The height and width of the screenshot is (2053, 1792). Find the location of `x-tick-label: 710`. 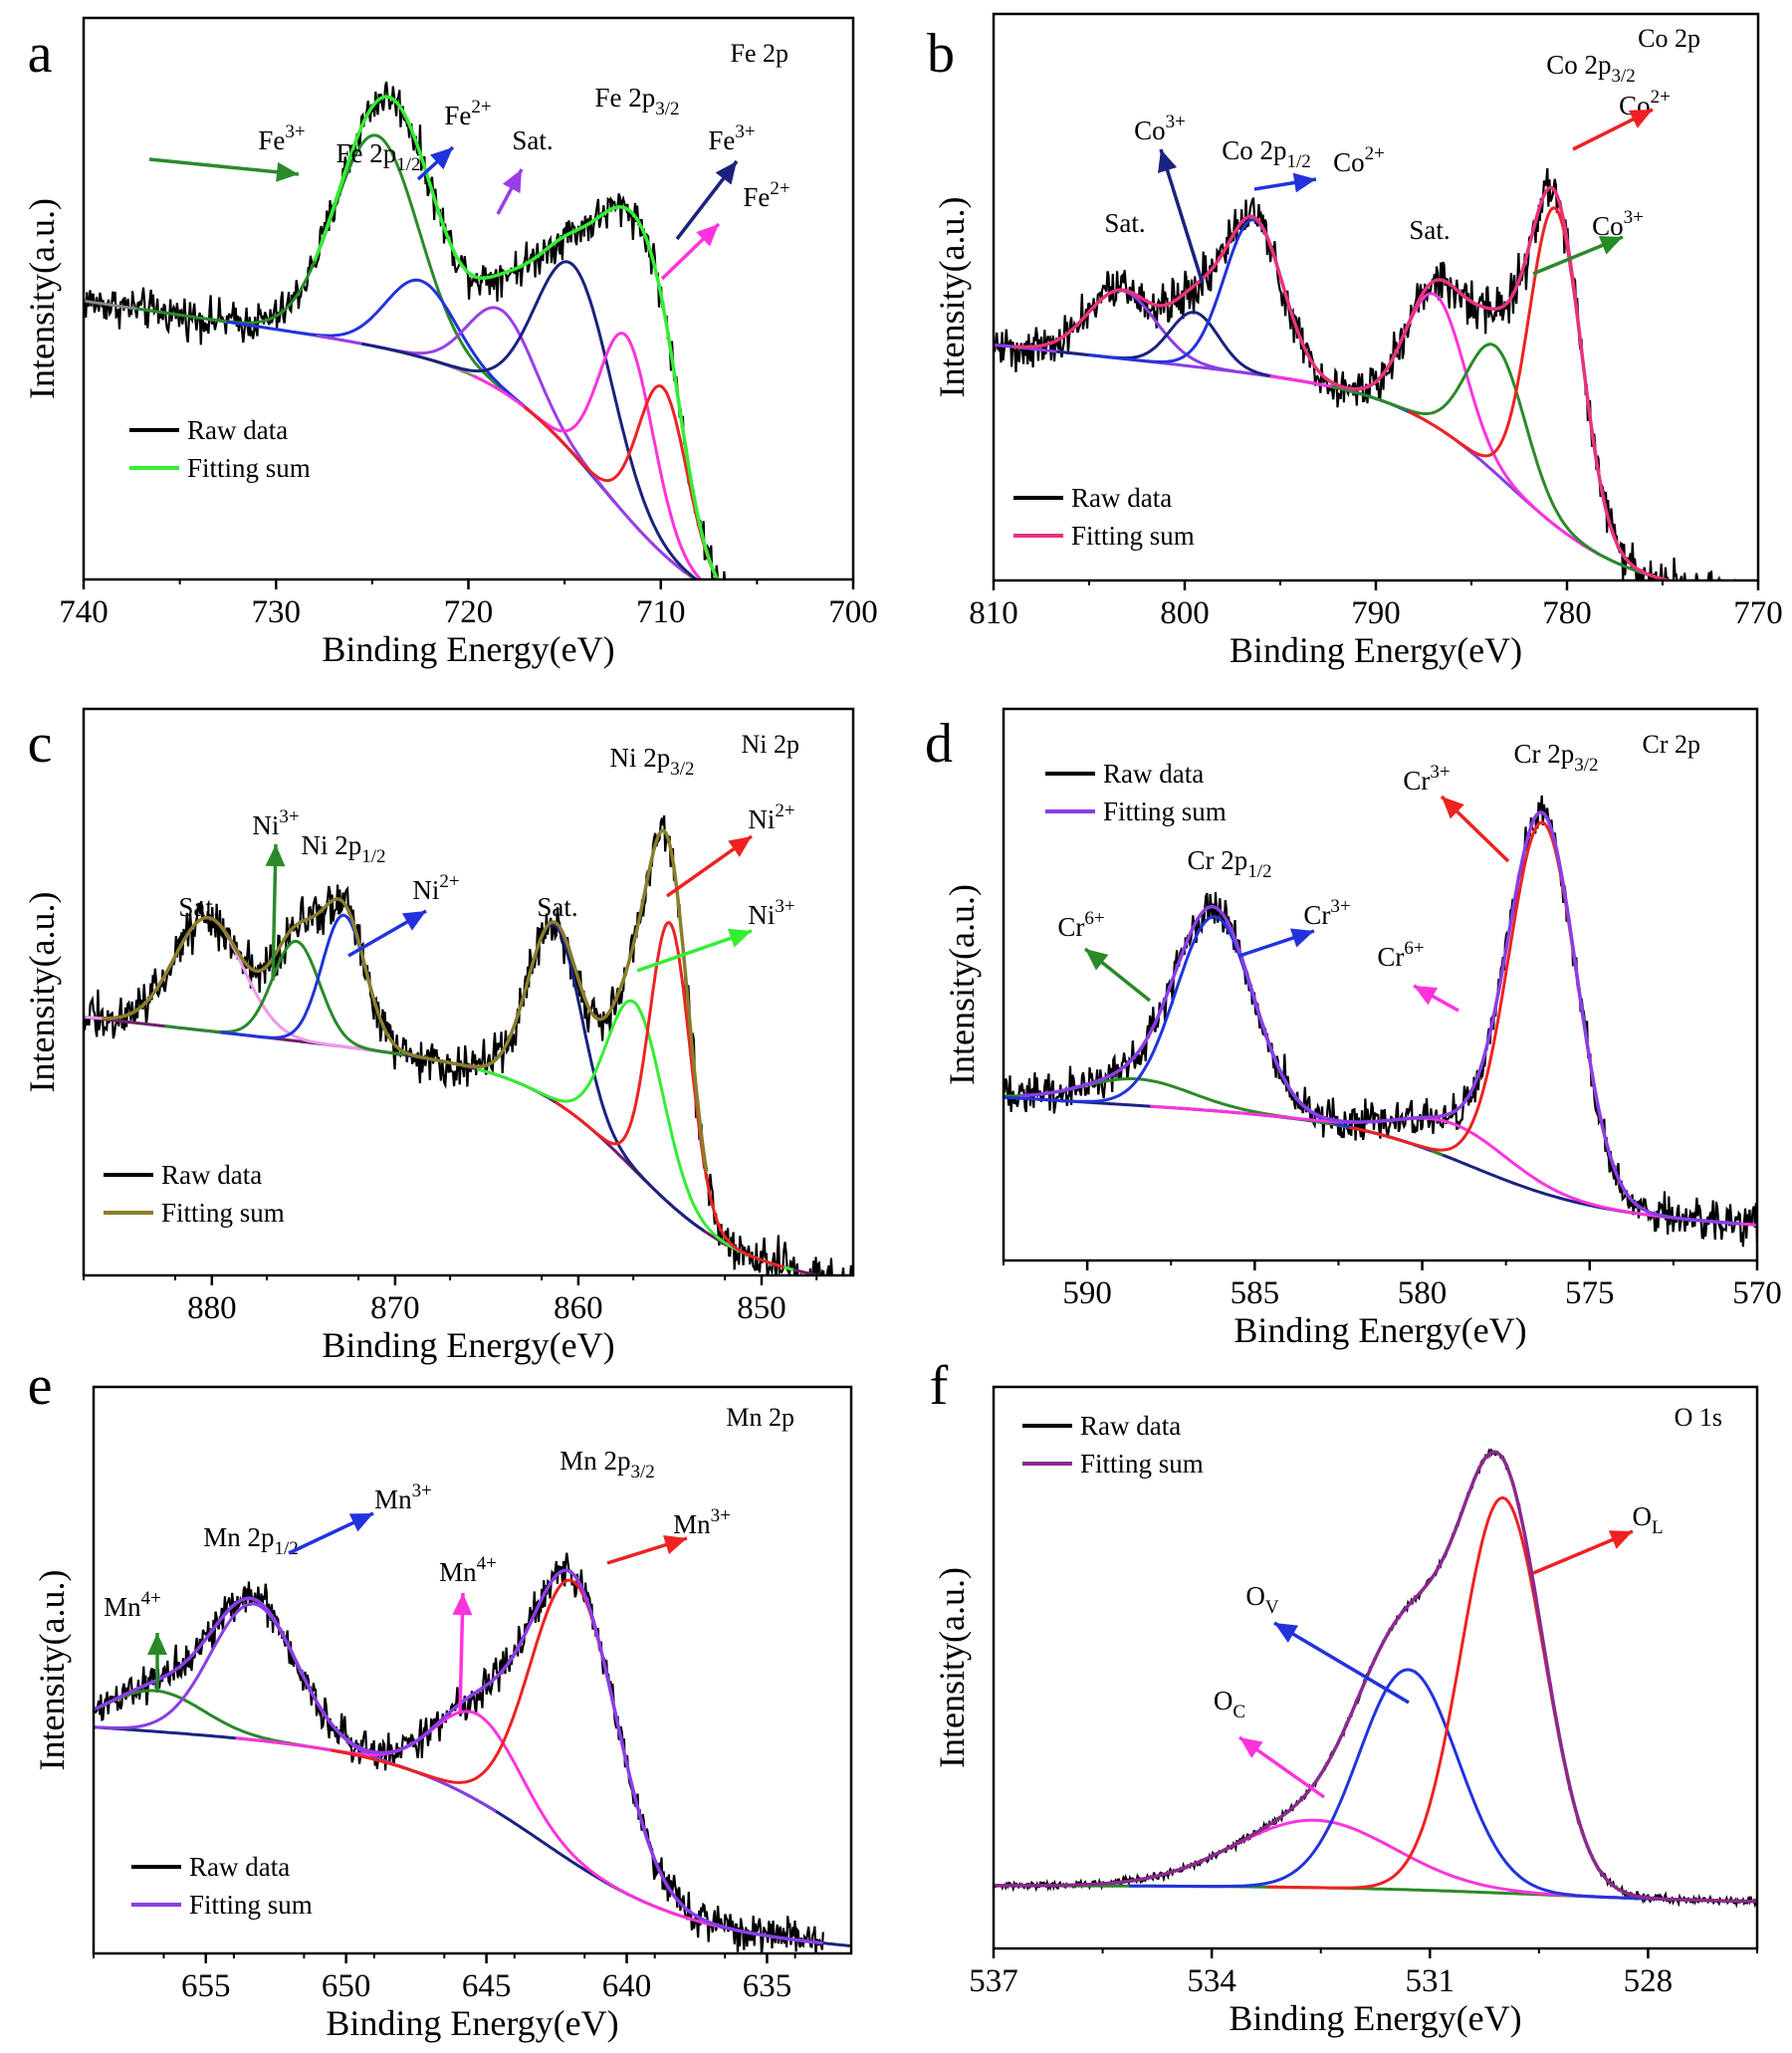

x-tick-label: 710 is located at coordinates (661, 612).